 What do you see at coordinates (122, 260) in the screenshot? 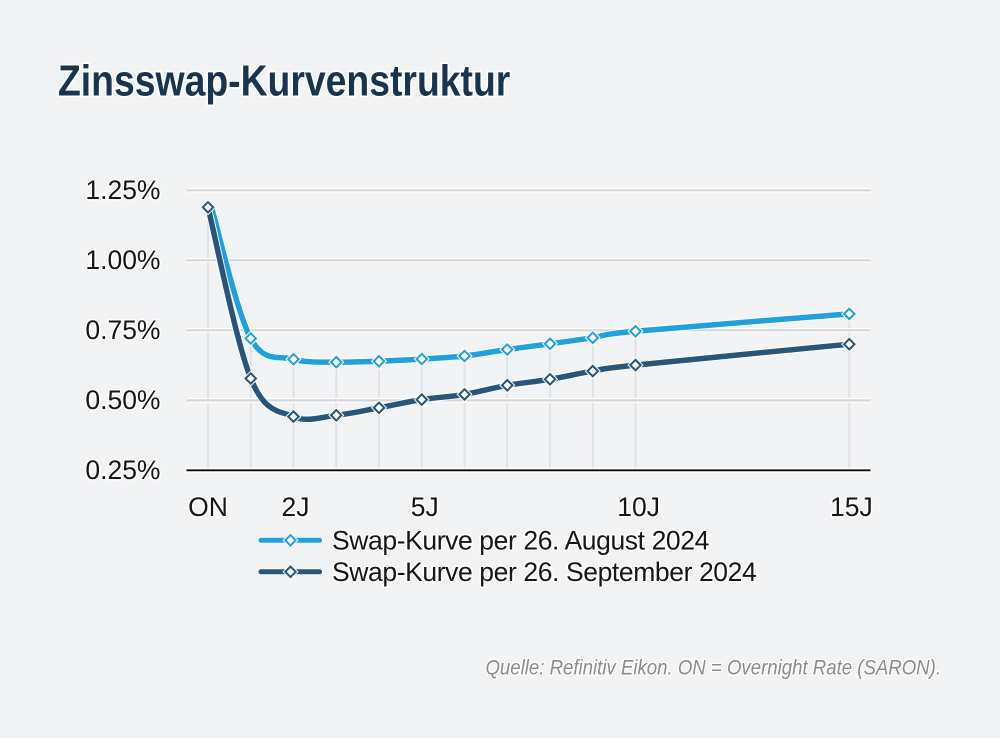
I see `svg-text: 1.00%` at bounding box center [122, 260].